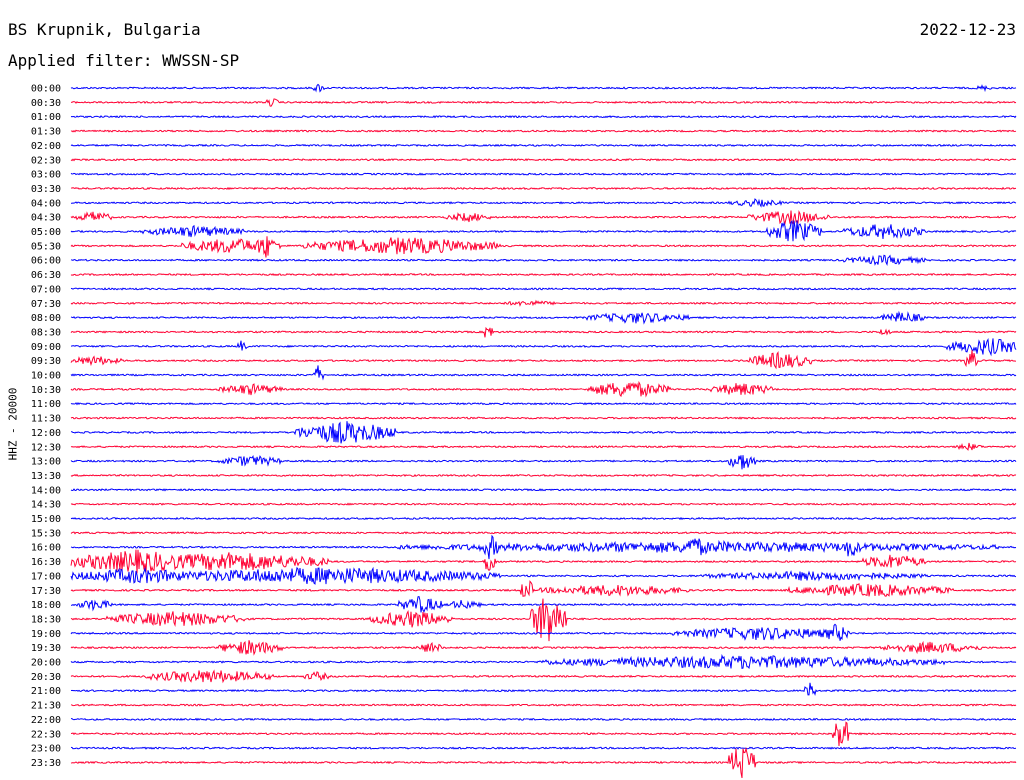 This screenshot has width=1024, height=780. What do you see at coordinates (46, 476) in the screenshot?
I see `row-time-label: 13:30` at bounding box center [46, 476].